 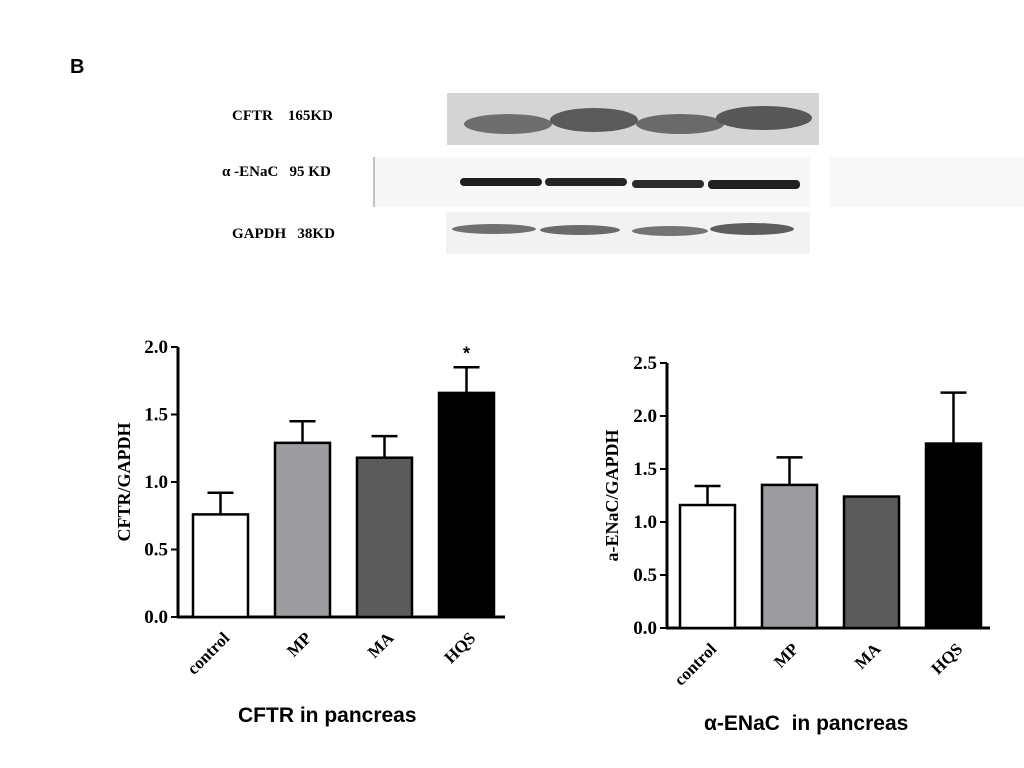 What do you see at coordinates (282, 116) in the screenshot?
I see `blot-label-cftr: CFTR 165KD` at bounding box center [282, 116].